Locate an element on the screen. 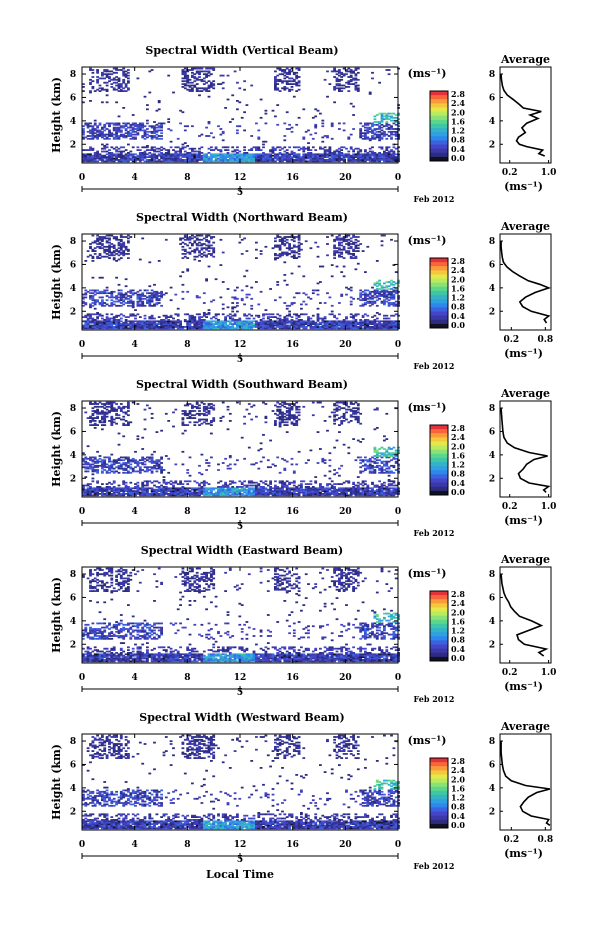  colorbar-tick-label: 0.4 is located at coordinates (458, 149).